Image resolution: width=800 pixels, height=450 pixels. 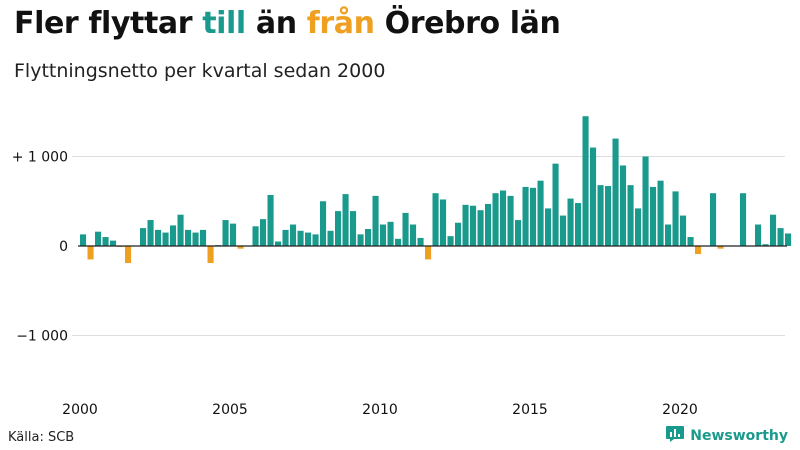 What do you see at coordinates (42, 337) in the screenshot?
I see `y-tick-label: −1 000` at bounding box center [42, 337].